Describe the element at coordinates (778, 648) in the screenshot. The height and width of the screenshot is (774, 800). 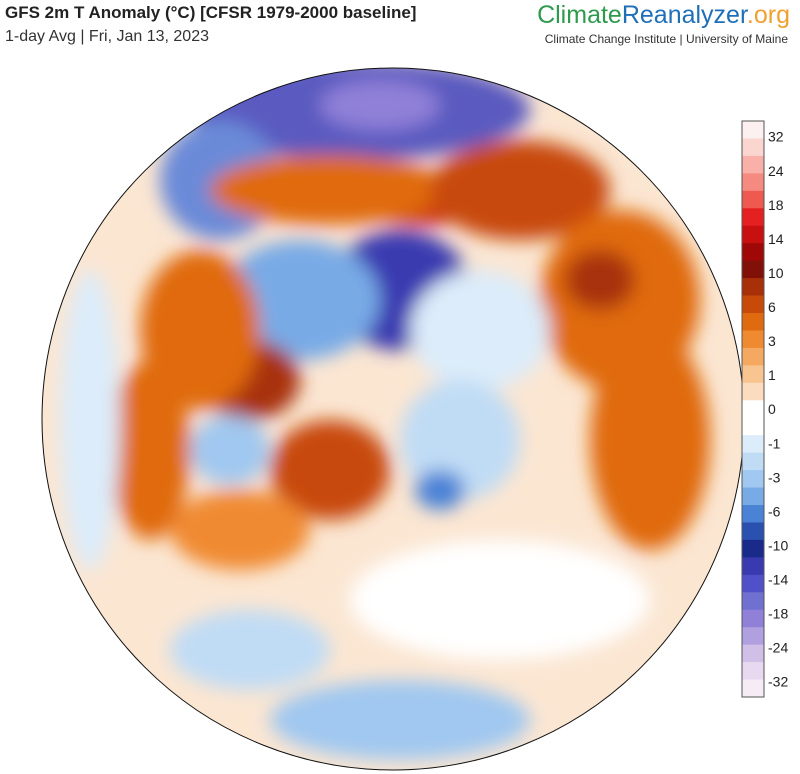
I see `colorbar-label: -24` at that location.